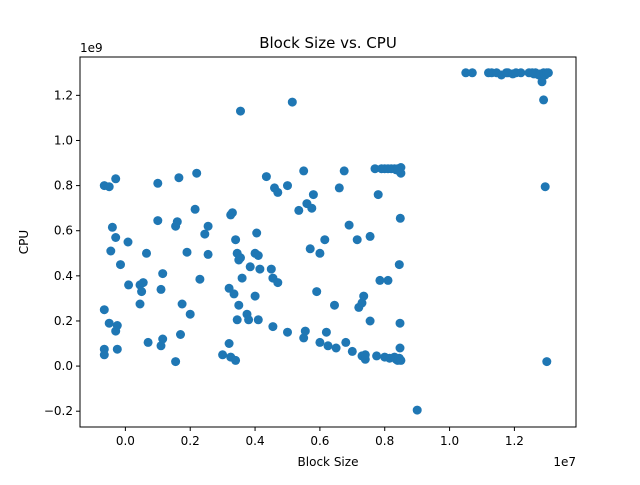 Image resolution: width=640 pixels, height=485 pixels. I want to click on y-tick-label-4: 0.6, so click(63, 231).